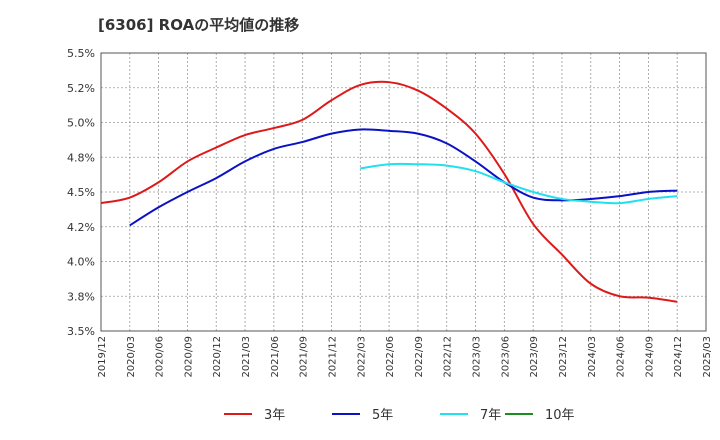  Describe the element at coordinates (246, 357) in the screenshot. I see `x-tick-label: 2021/03` at that location.